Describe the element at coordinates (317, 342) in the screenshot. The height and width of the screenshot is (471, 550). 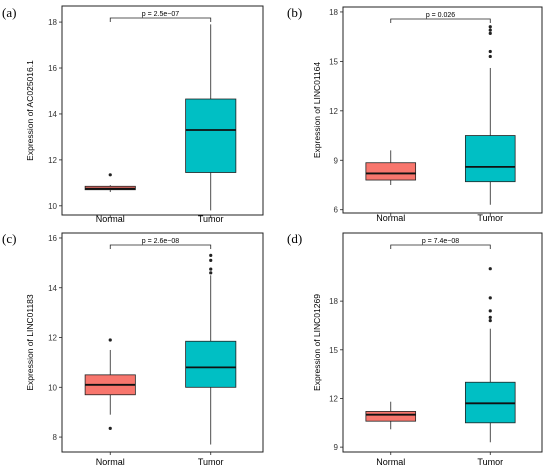
I see `y-axis-title: Expression of LINC01269` at that location.